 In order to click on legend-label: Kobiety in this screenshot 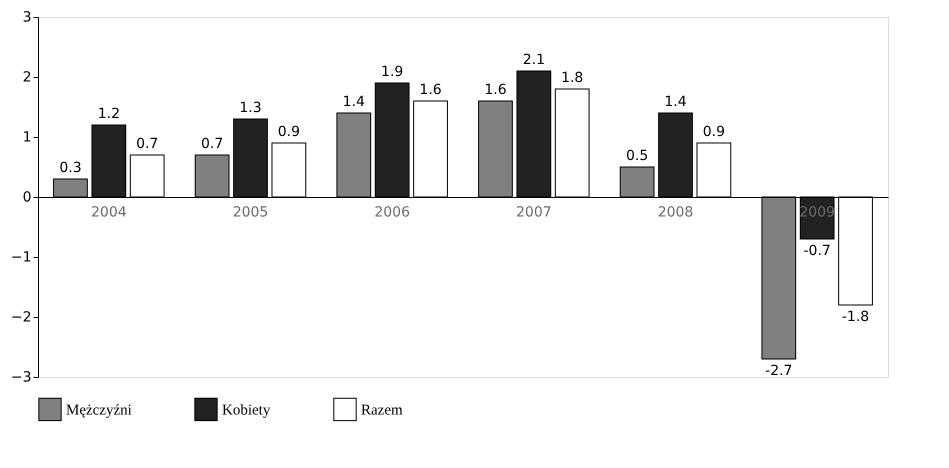, I will do `click(246, 410)`.